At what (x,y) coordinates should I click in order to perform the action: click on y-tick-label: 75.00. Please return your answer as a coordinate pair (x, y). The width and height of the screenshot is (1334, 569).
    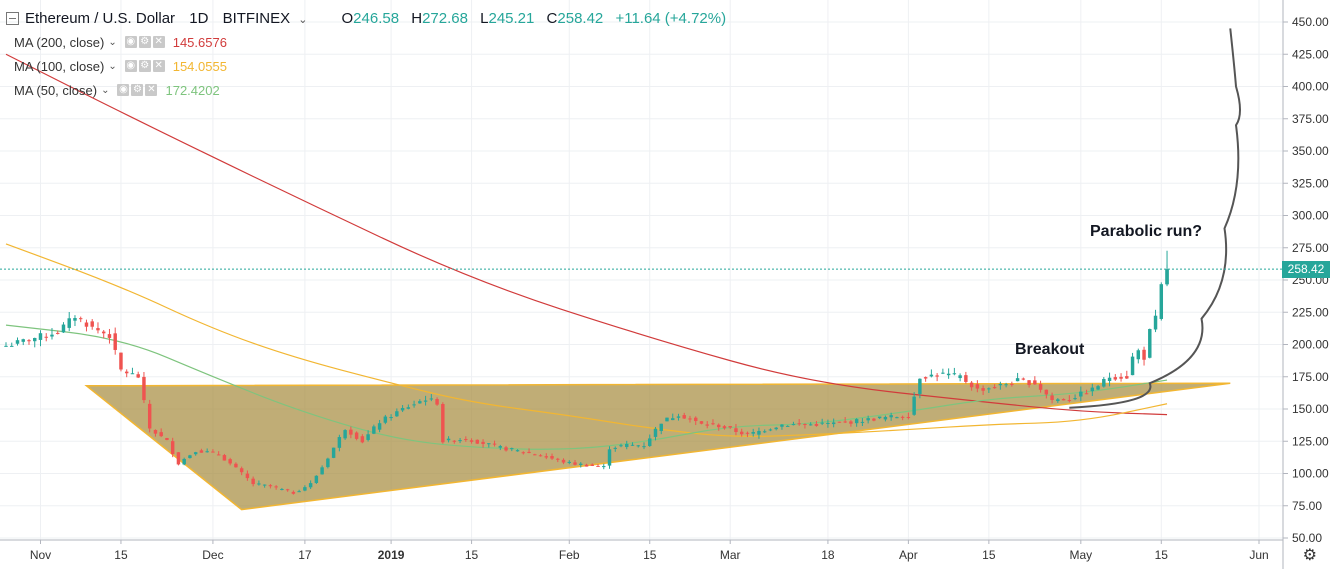
    Looking at the image, I should click on (1307, 506).